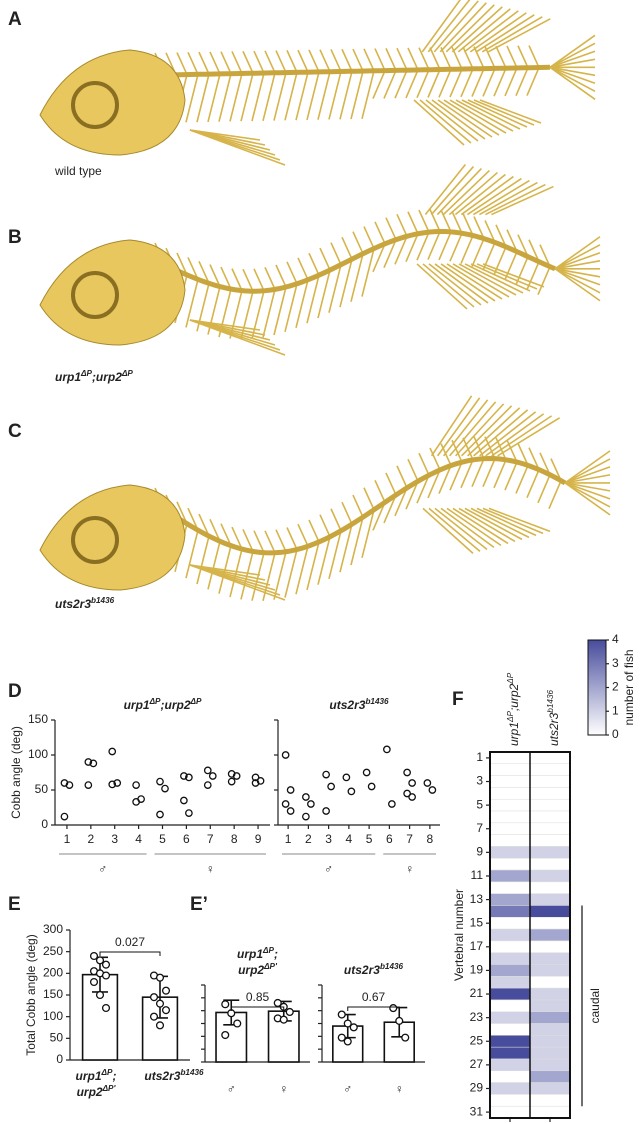 Image resolution: width=641 pixels, height=1124 pixels. Describe the element at coordinates (138, 839) in the screenshot. I see `x-tick-label: 4` at that location.